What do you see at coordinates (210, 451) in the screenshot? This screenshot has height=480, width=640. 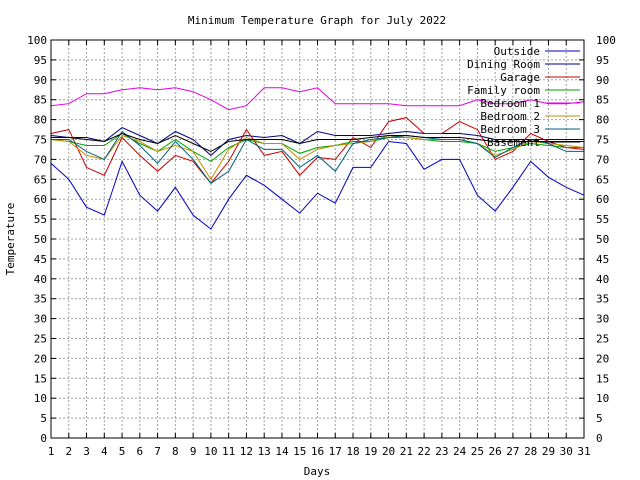 I see `x-tick-label: 10` at bounding box center [210, 451].